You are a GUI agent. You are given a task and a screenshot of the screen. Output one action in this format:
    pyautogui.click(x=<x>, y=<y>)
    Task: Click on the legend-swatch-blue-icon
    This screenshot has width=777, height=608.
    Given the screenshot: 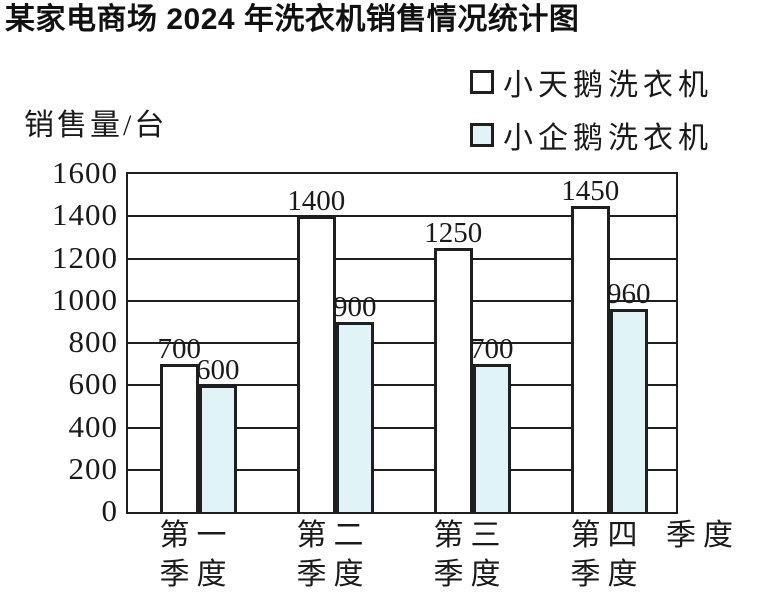 What is the action you would take?
    pyautogui.click(x=482, y=135)
    